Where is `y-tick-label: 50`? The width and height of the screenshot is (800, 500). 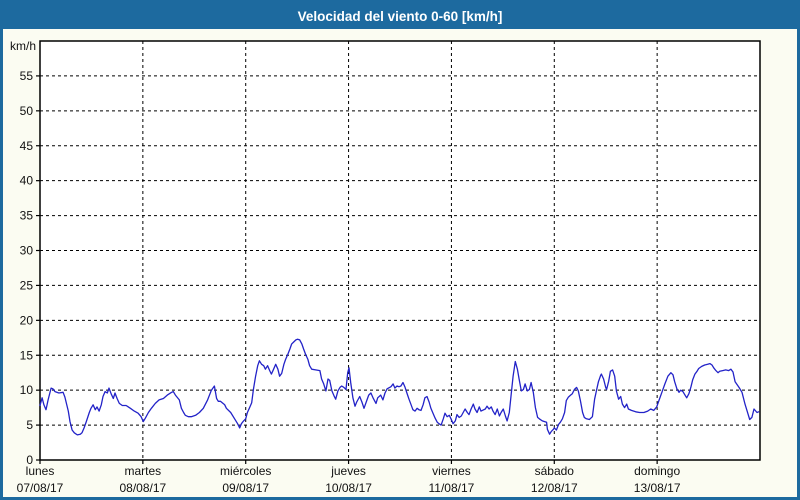
y-tick-label: 50 is located at coordinates (27, 111).